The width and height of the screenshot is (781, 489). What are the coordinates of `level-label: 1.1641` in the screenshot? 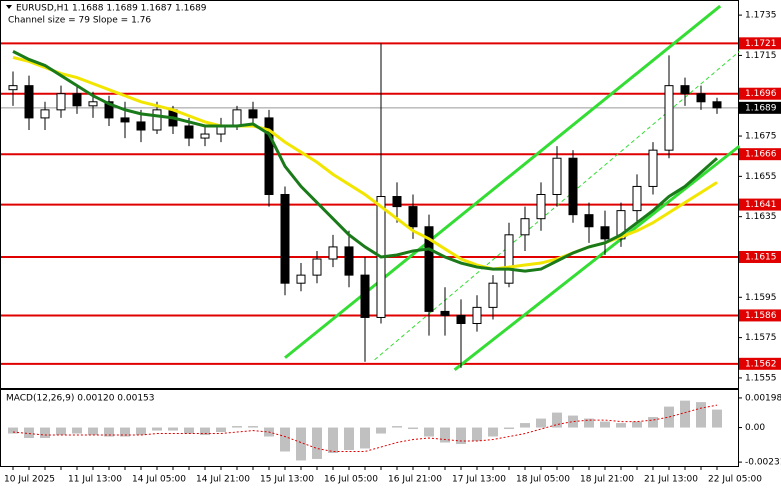 It's located at (761, 205).